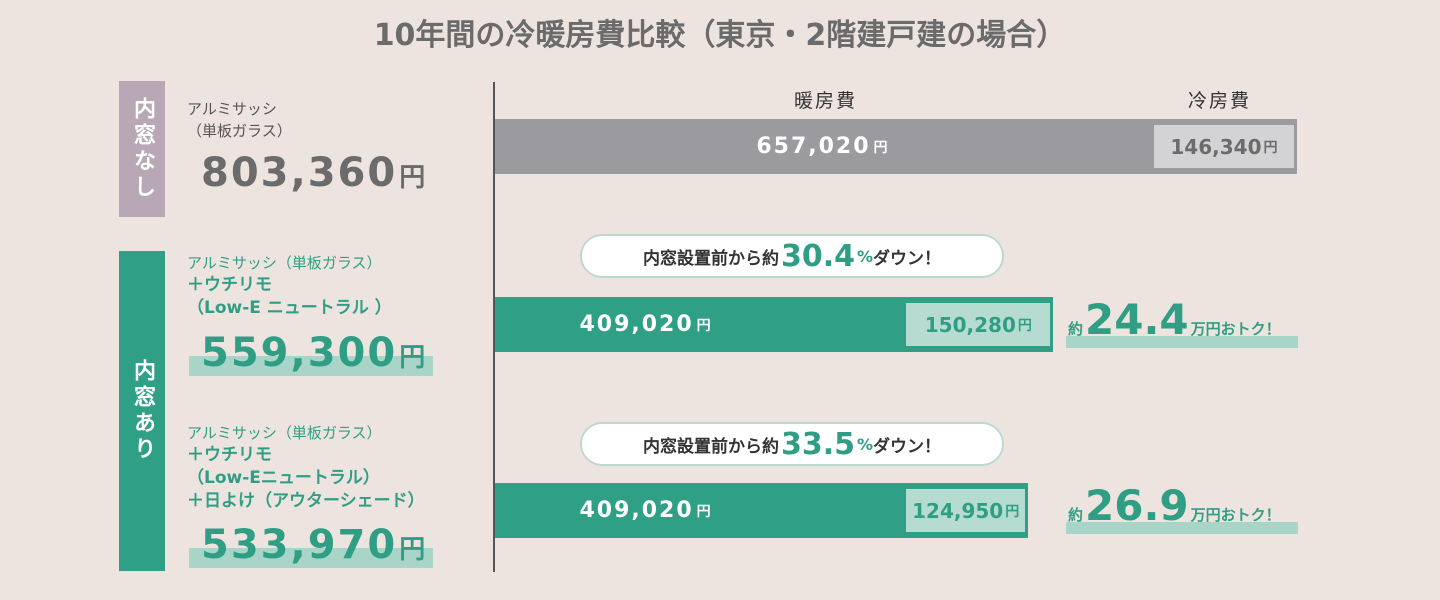 This screenshot has height=600, width=1440. What do you see at coordinates (299, 545) in the screenshot?
I see `row-2-total-value: 533,970` at bounding box center [299, 545].